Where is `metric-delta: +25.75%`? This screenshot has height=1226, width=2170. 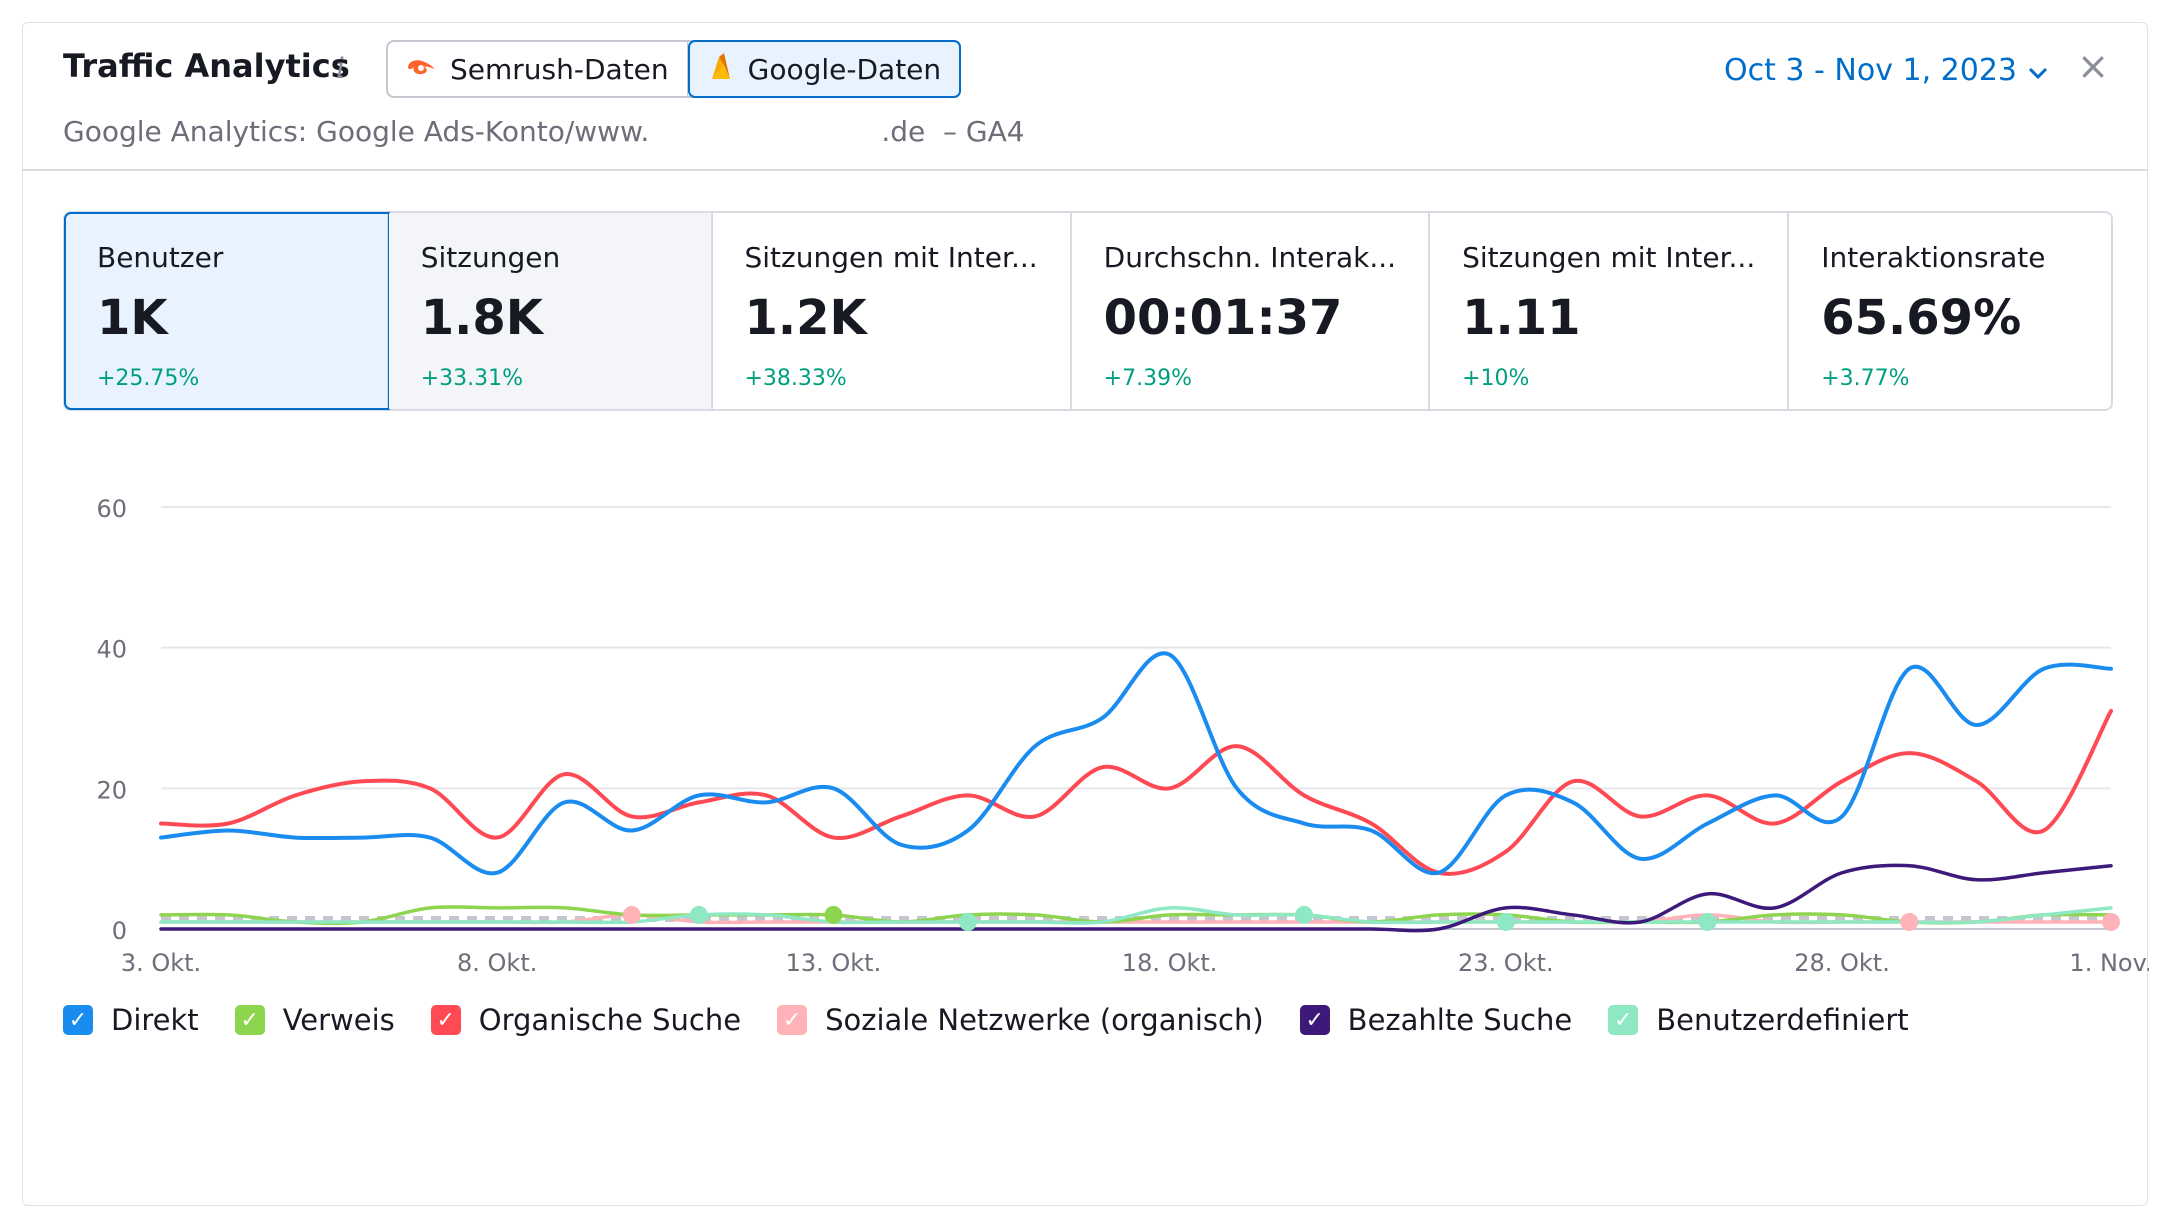
metric-delta: +25.75% is located at coordinates (148, 378).